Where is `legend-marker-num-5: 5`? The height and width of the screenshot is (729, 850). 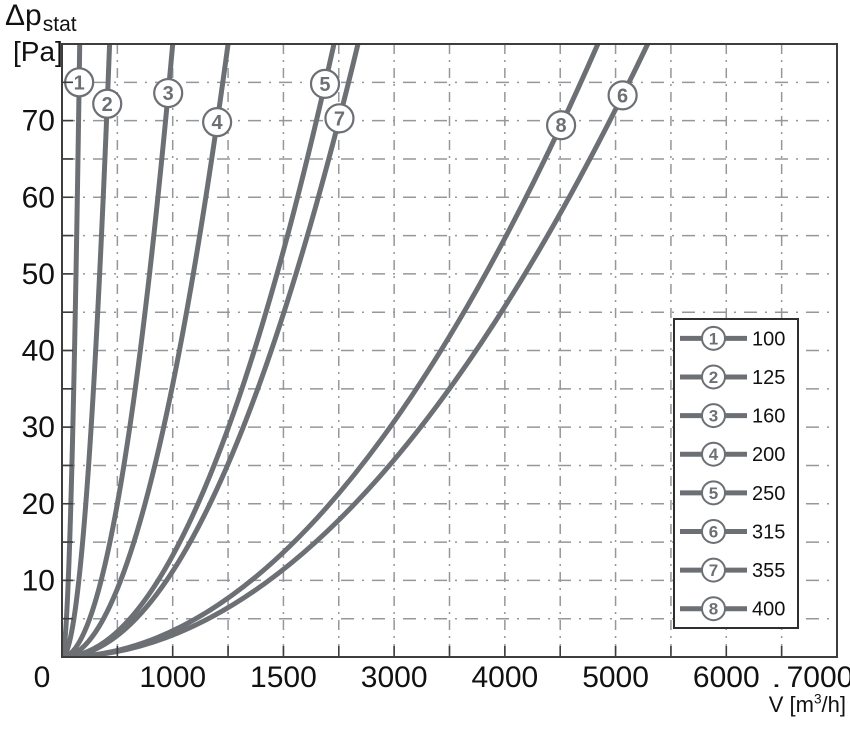 legend-marker-num-5: 5 is located at coordinates (713, 493).